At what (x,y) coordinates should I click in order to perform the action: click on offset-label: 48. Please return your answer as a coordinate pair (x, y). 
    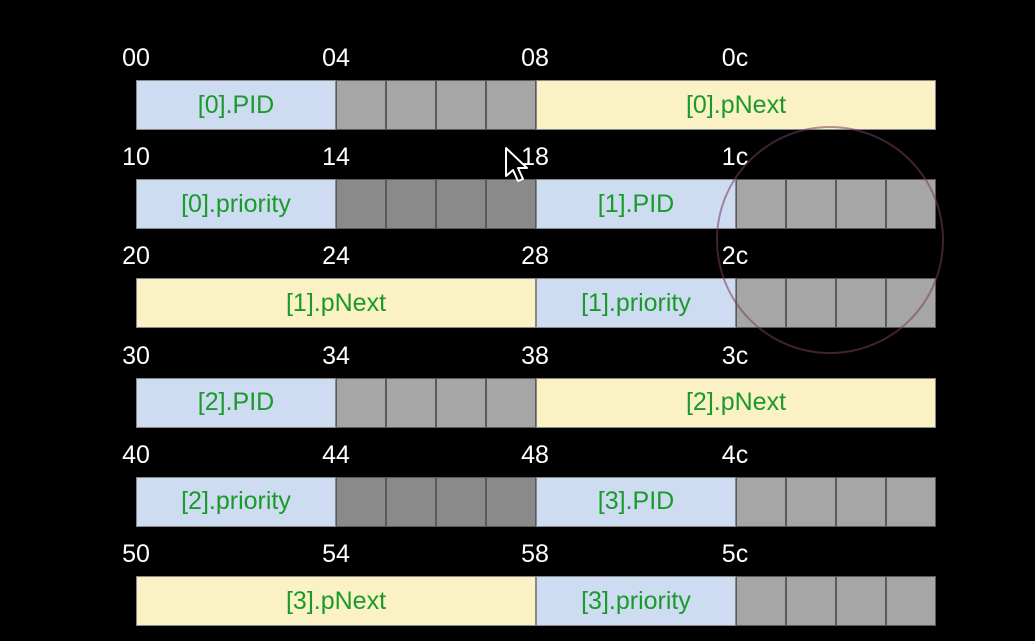
    Looking at the image, I should click on (535, 454).